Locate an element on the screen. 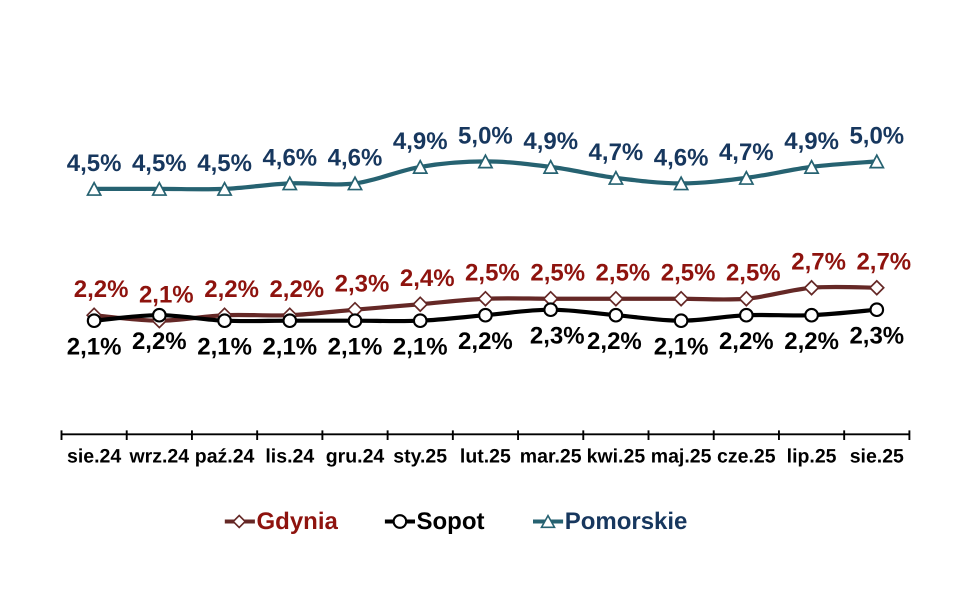  svg-text: cze.25 is located at coordinates (746, 457).